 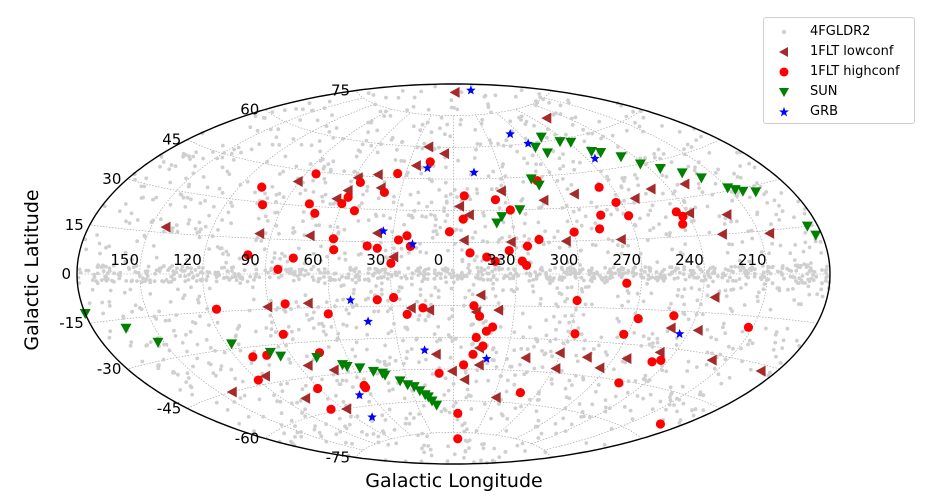 I want to click on grb-marker, so click(x=372, y=417).